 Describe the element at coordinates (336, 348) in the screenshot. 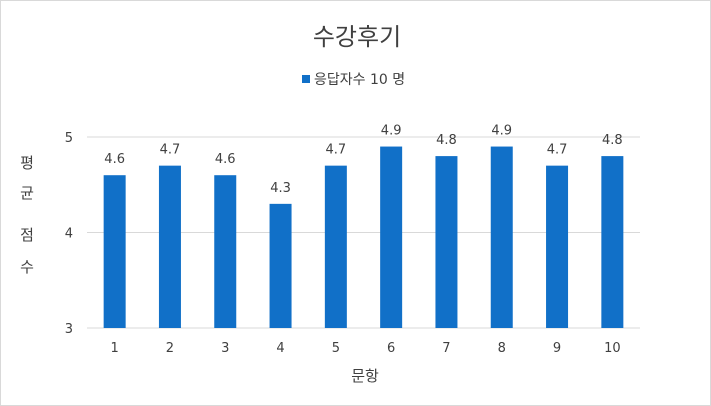

I see `x-tick-label: 5` at that location.